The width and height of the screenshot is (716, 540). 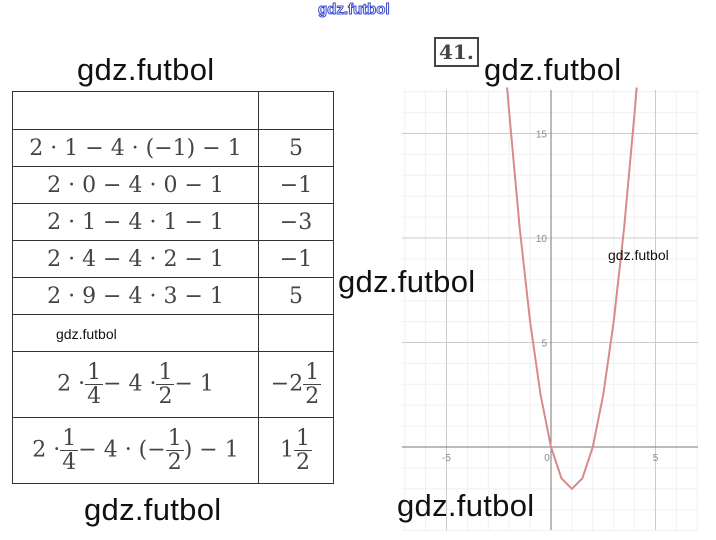 I want to click on x-tick-label: -5, so click(x=446, y=458).